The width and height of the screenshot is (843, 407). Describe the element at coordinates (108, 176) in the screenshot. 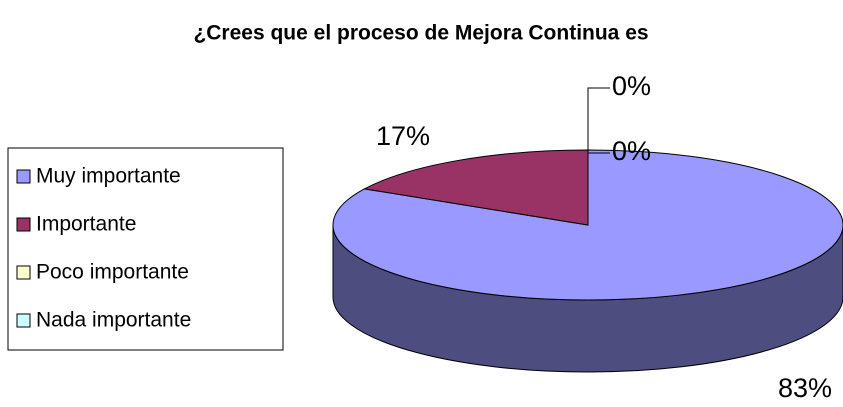

I see `legend-label: Muy importante` at that location.